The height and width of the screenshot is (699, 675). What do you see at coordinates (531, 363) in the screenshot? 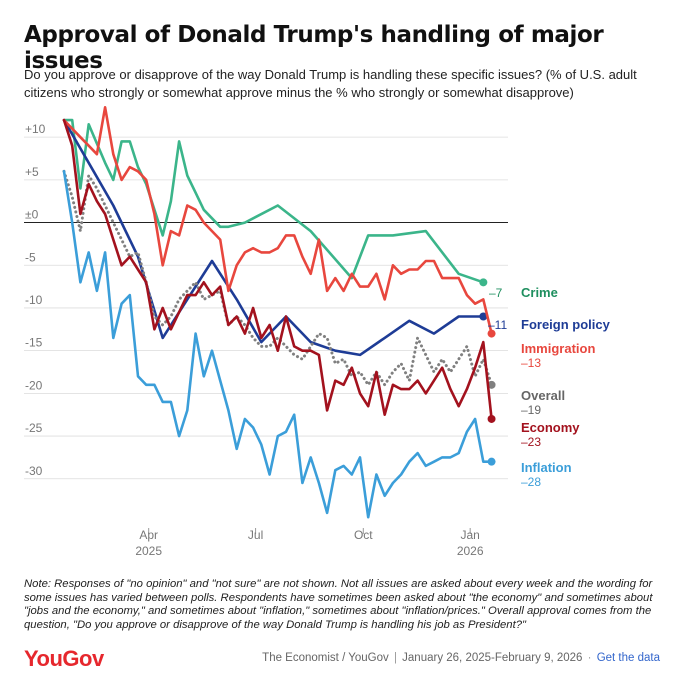
I see `series-end-value-immigration: –13` at bounding box center [531, 363].